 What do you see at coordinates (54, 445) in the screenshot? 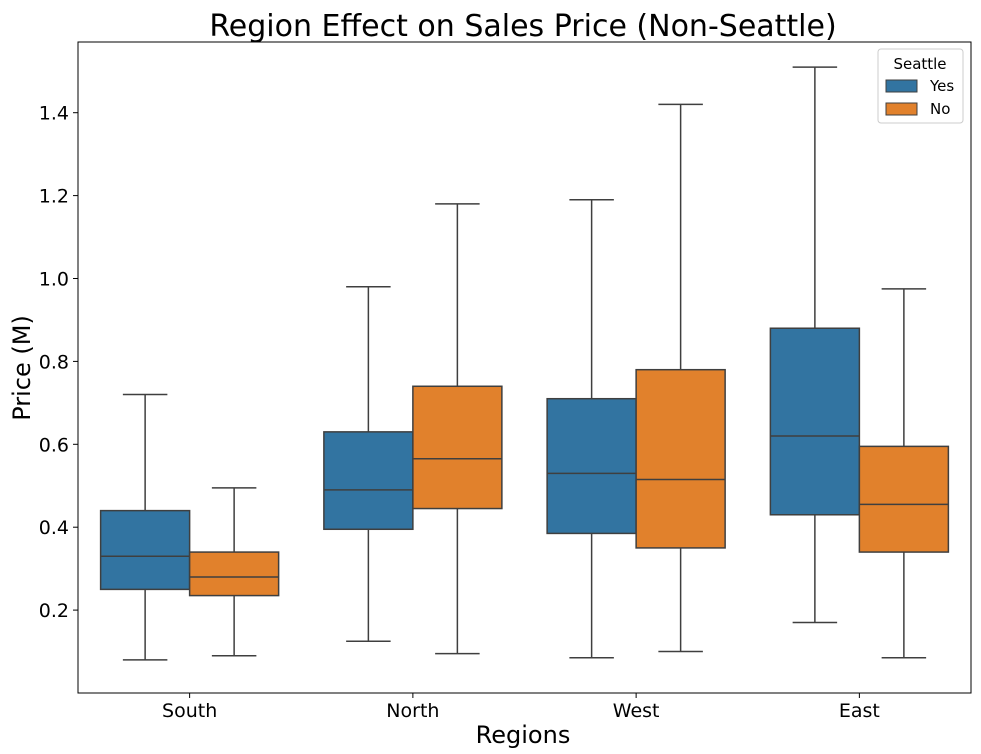
I see `y-tick-label: 0.6` at bounding box center [54, 445].